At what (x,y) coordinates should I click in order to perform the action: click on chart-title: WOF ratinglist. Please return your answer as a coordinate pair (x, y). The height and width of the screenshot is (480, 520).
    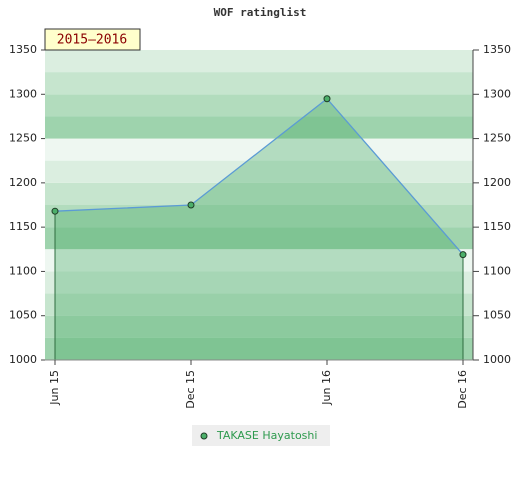
    Looking at the image, I should click on (260, 12).